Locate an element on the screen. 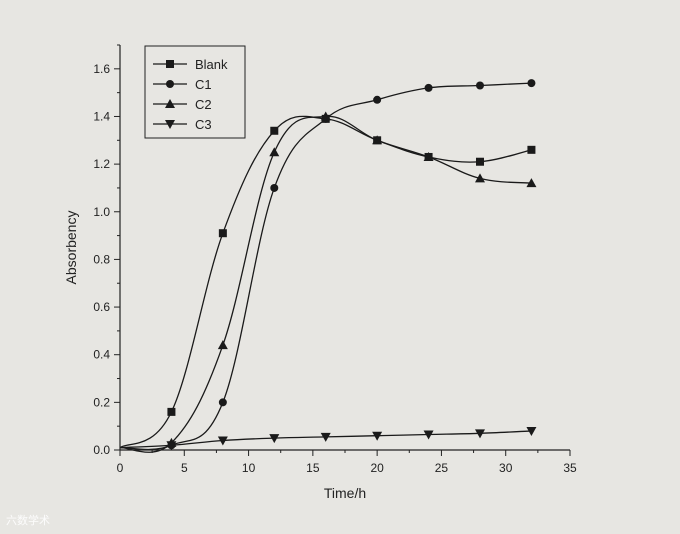 The height and width of the screenshot is (534, 680). x-tick-label: 10 is located at coordinates (249, 468).